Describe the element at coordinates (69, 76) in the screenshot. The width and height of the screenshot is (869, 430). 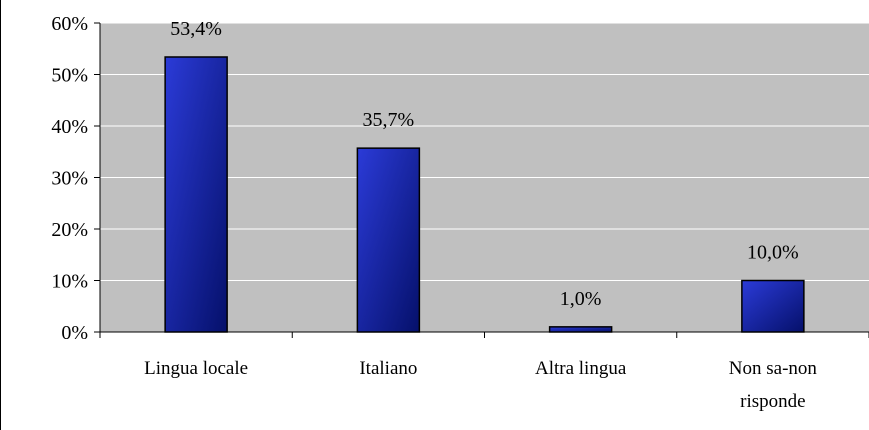
I see `y-tick-label: 50%` at that location.